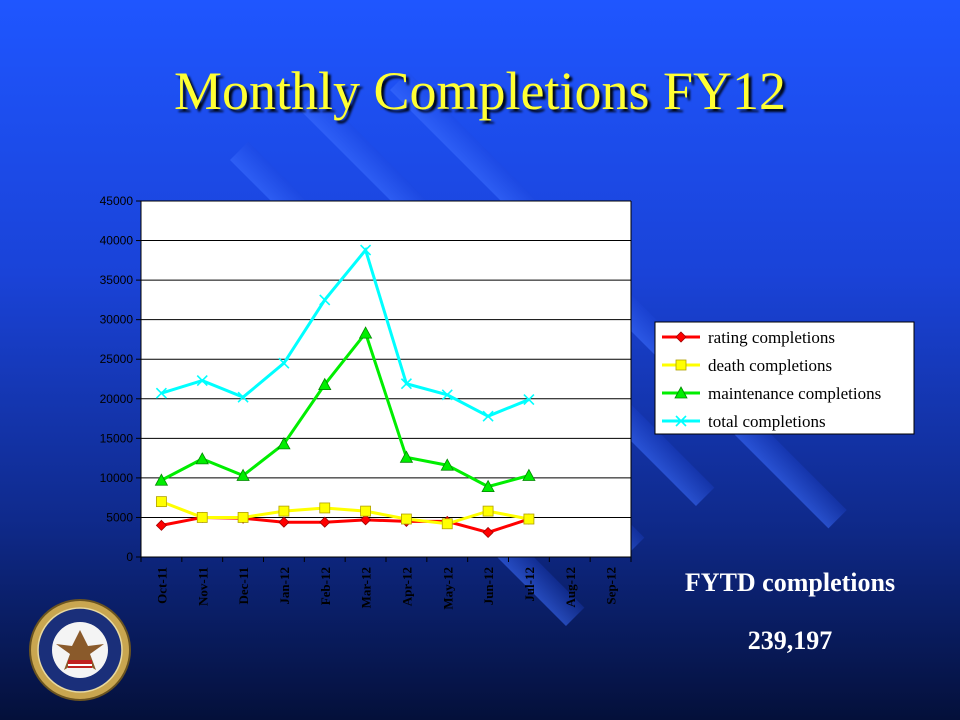  Describe the element at coordinates (117, 241) in the screenshot. I see `y-tick-label: 40000` at that location.